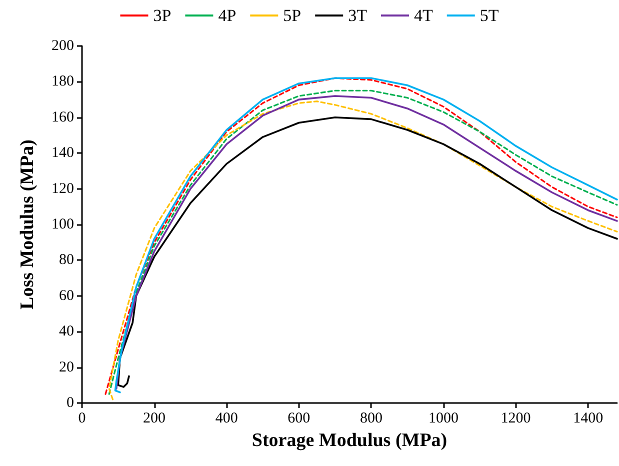 Image resolution: width=619 pixels, height=466 pixels. What do you see at coordinates (63, 117) in the screenshot?
I see `y-tick-label: 160` at bounding box center [63, 117].